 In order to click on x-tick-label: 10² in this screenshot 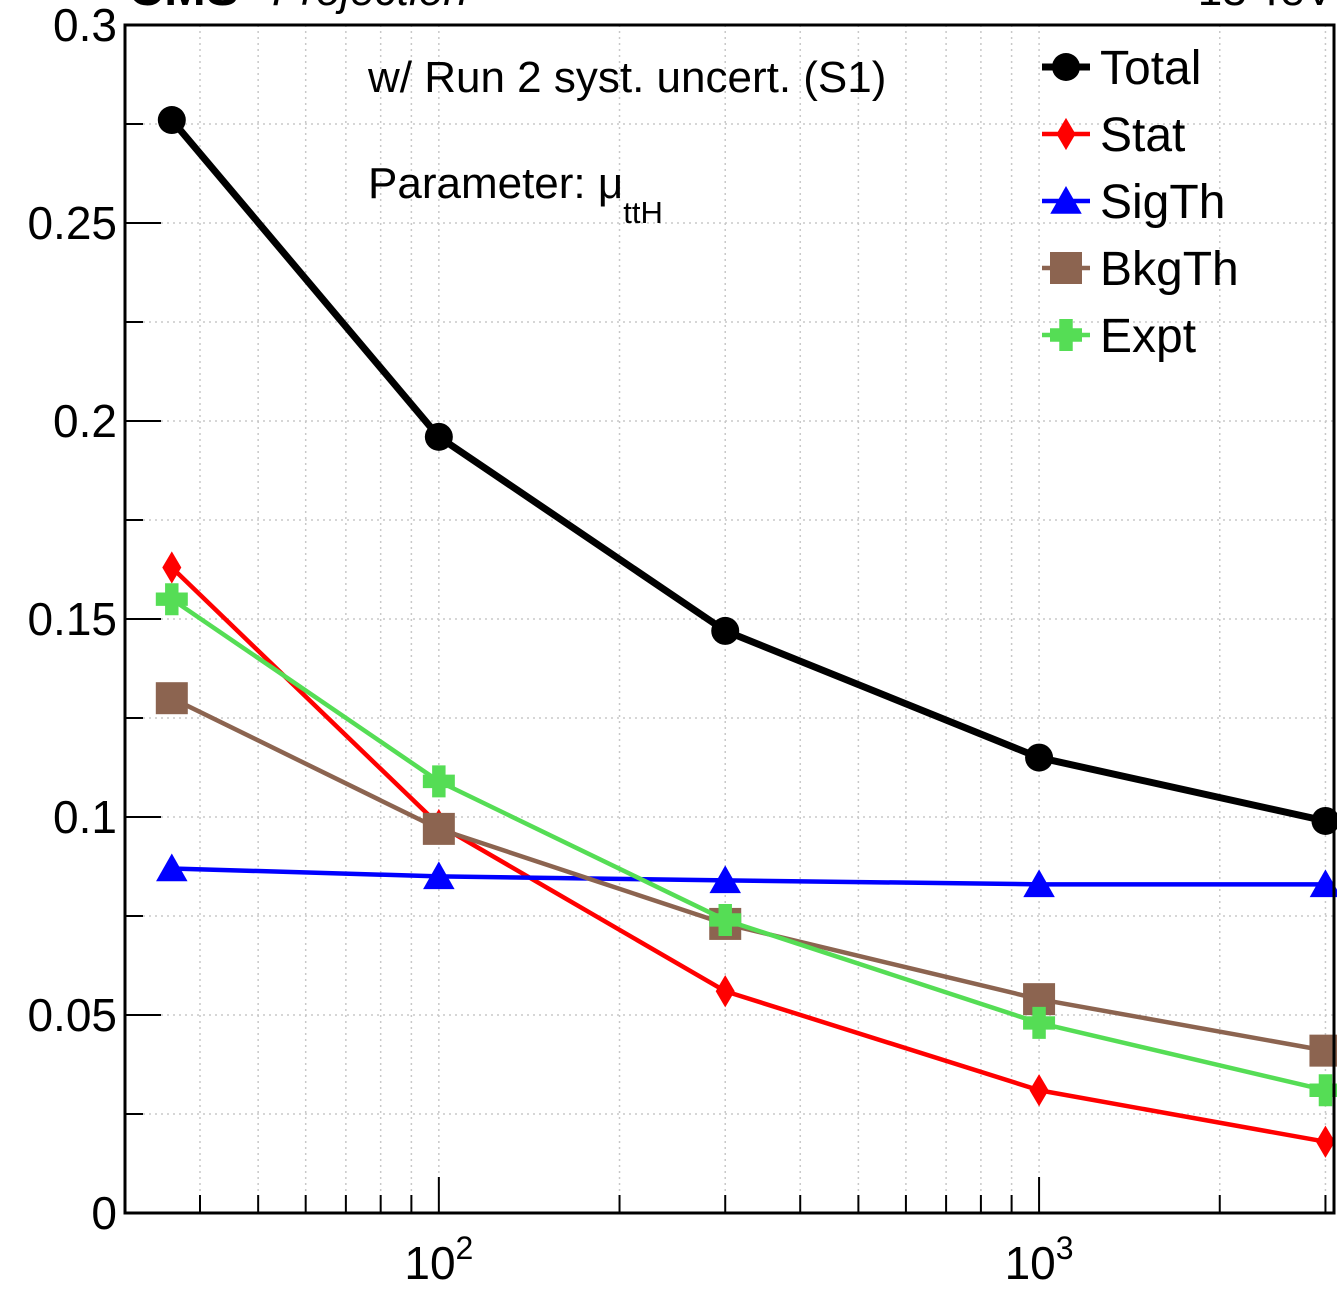, I will do `click(438, 1259)`.